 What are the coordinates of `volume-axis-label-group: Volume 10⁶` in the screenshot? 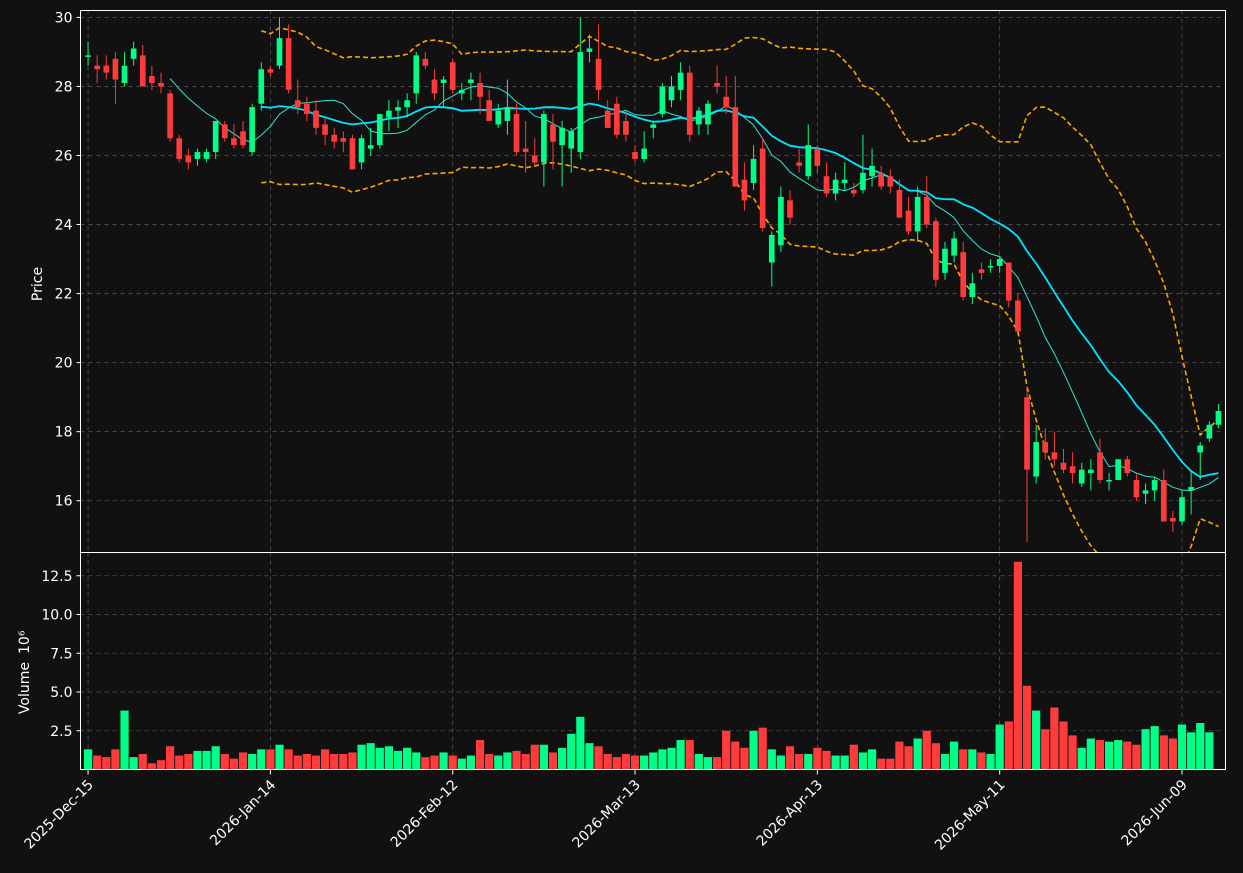 It's located at (25, 672).